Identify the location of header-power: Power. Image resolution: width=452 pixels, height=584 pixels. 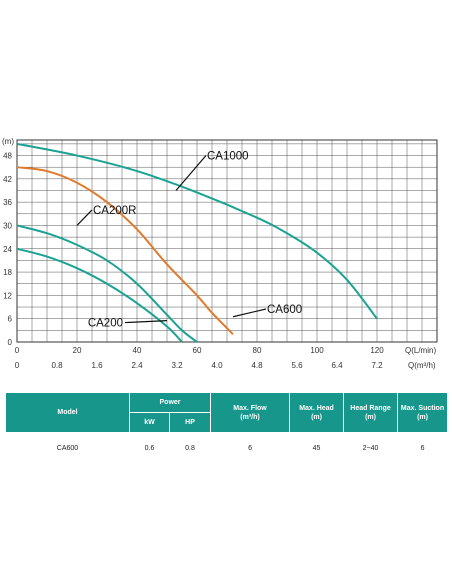
(170, 402).